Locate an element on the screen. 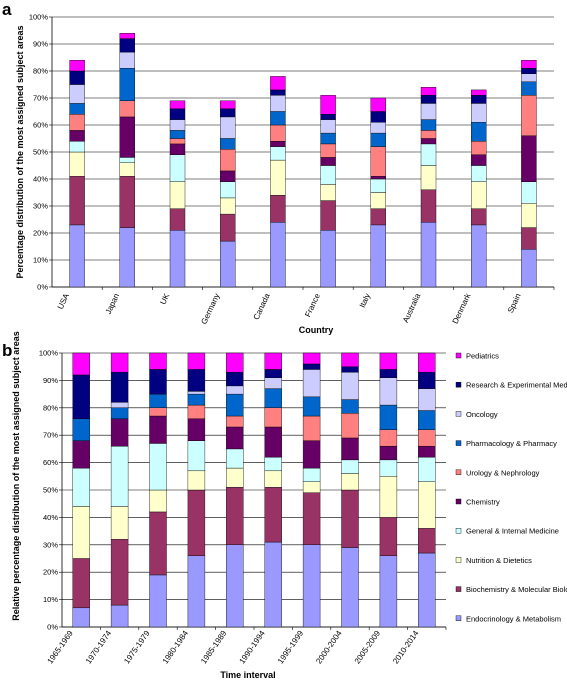 Image resolution: width=567 pixels, height=683 pixels. panel-b-y-tick-label: 30% is located at coordinates (50, 544).